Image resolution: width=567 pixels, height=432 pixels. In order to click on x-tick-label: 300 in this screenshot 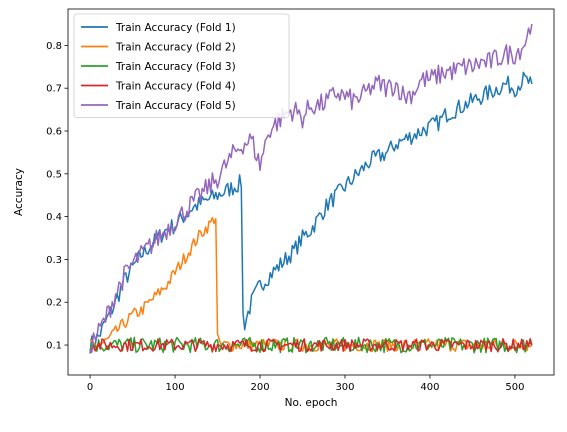, I will do `click(344, 387)`.